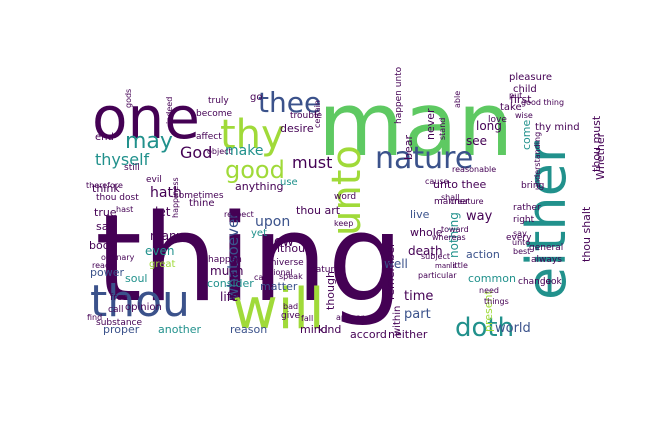 The image size is (648, 432). Describe the element at coordinates (317, 114) in the screenshot. I see `cloud-word-certain: certain` at that location.